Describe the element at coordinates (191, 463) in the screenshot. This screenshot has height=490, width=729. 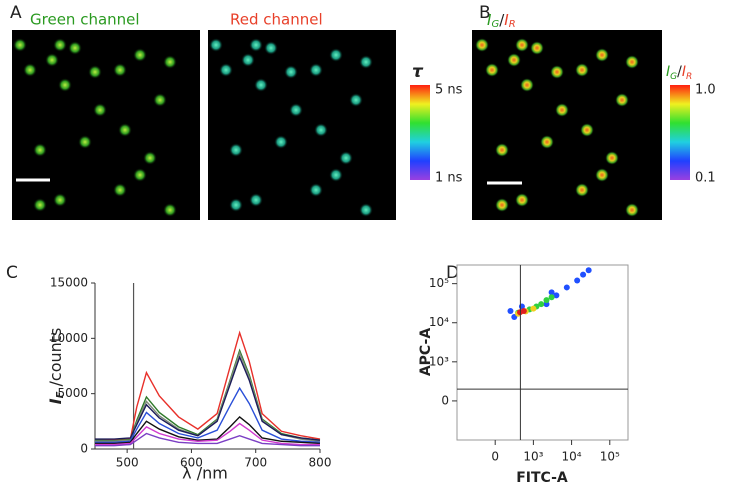
I see `x-tick-label: 600` at that location.